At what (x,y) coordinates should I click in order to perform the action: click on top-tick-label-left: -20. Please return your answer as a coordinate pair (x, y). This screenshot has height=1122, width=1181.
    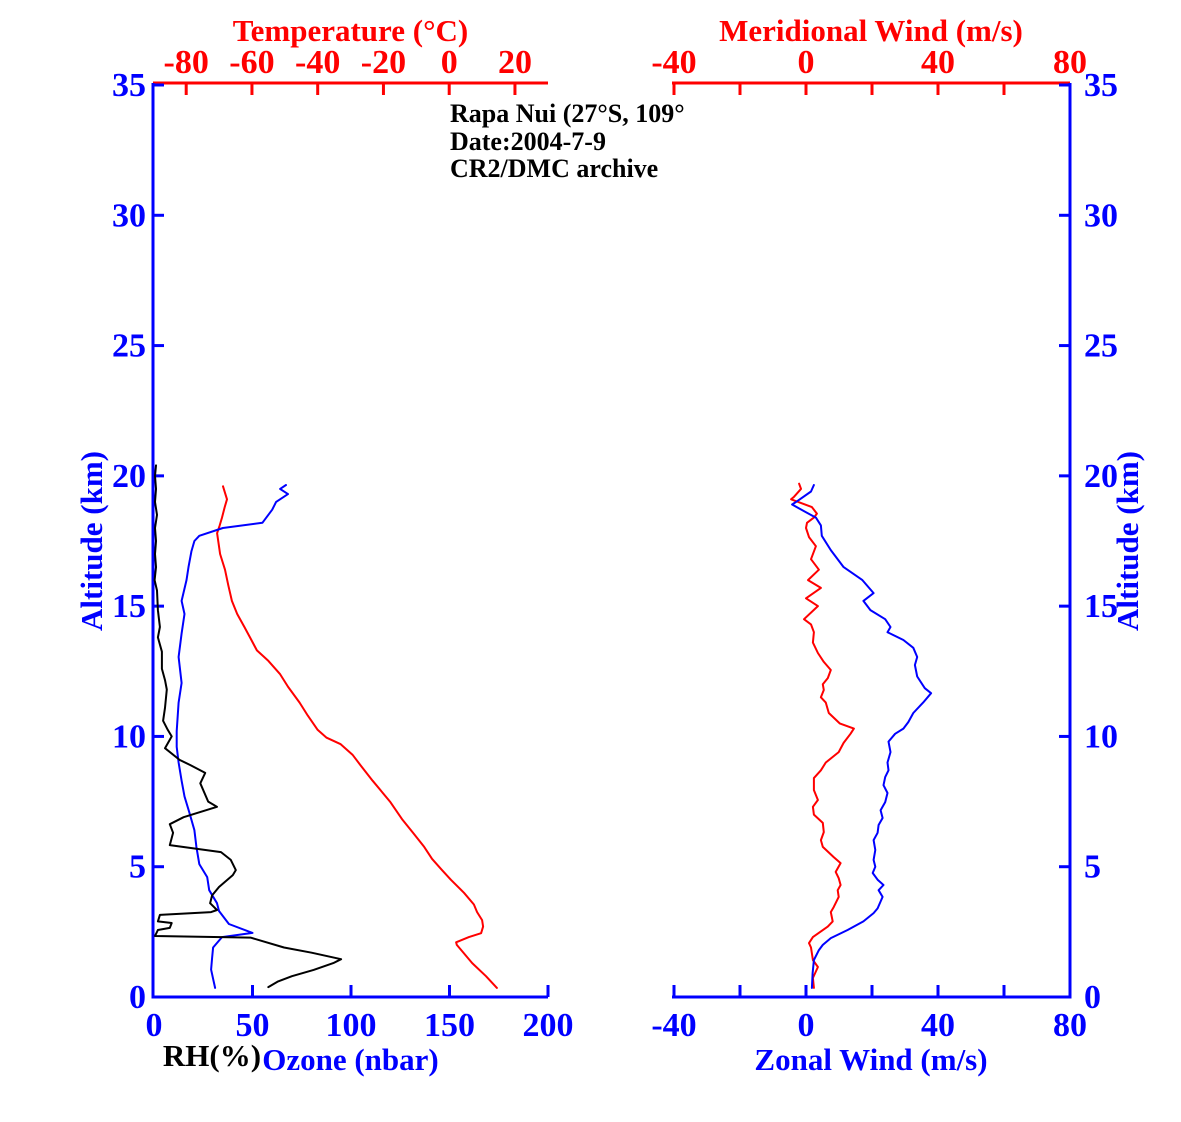
    Looking at the image, I should click on (383, 62).